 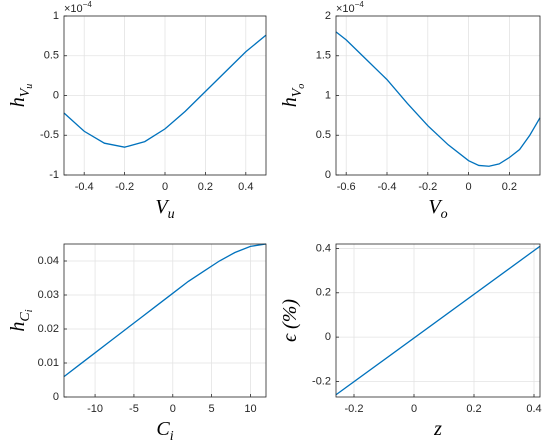 What do you see at coordinates (48, 261) in the screenshot?
I see `y-tick-label: 0.04` at bounding box center [48, 261].